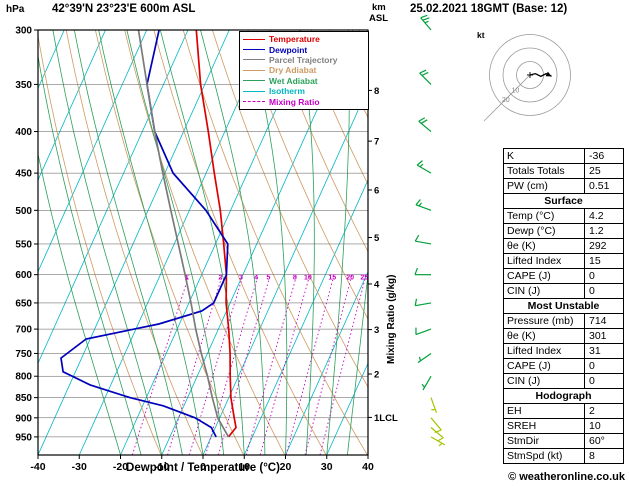  I want to click on hodograph-unit-label: kt, so click(481, 35).